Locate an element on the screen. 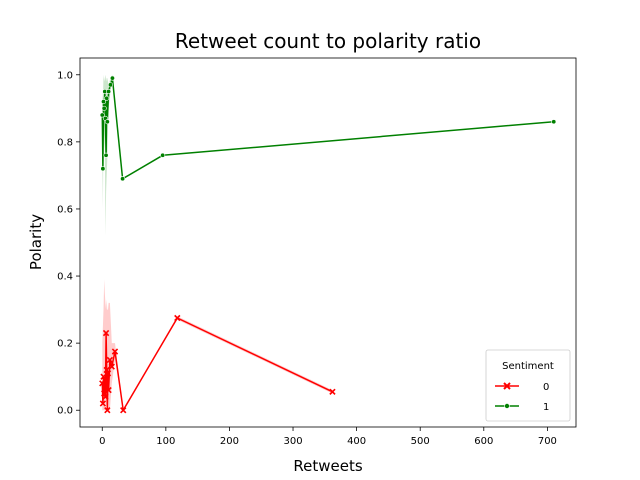 The image size is (640, 480). x-axis-ticks: 0 100 200 300 400 500 600 700 is located at coordinates (328, 437).